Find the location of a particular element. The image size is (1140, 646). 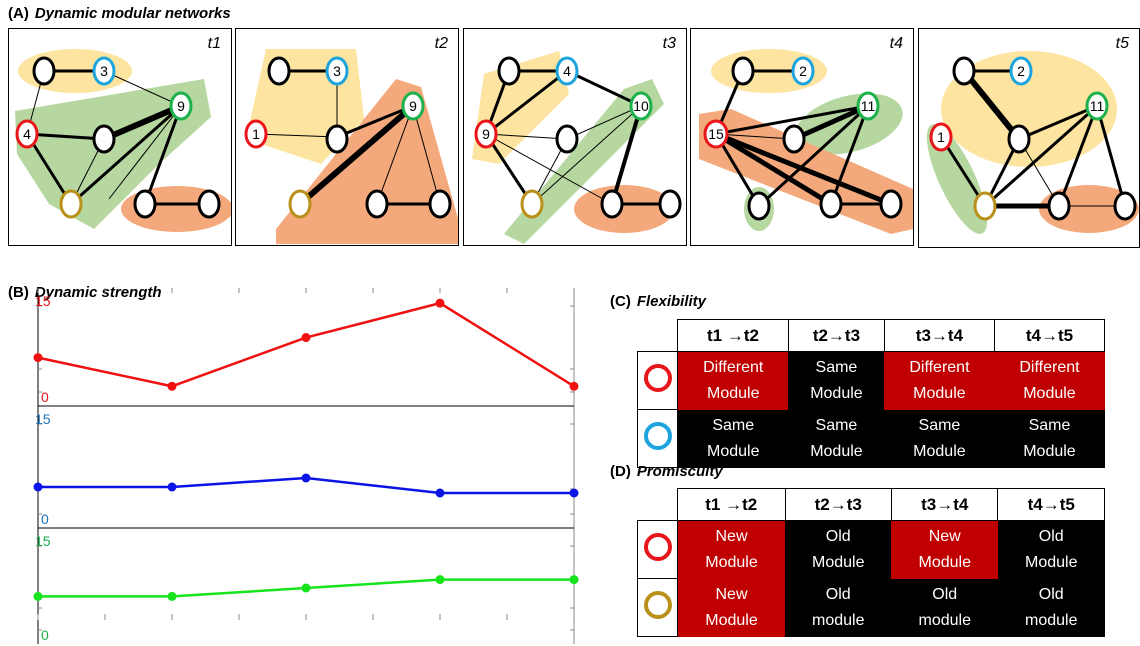

column-header: t2→t3 is located at coordinates (838, 505).